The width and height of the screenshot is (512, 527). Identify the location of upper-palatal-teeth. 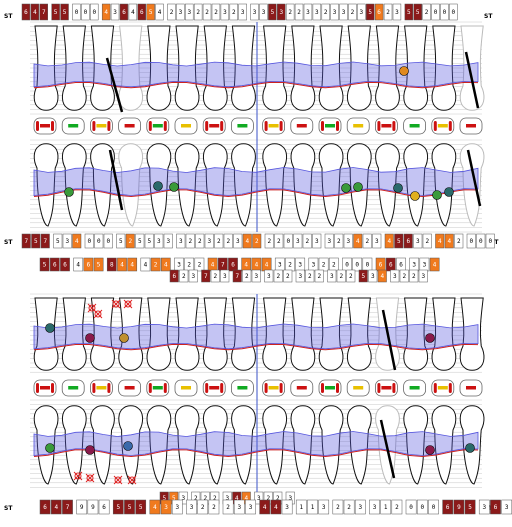
(259, 185).